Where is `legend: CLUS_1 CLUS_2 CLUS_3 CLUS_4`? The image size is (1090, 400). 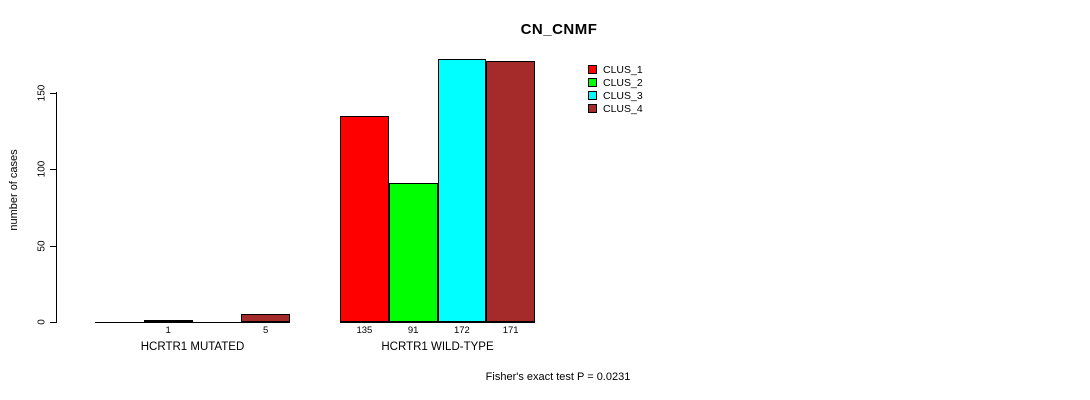
legend: CLUS_1 CLUS_2 CLUS_3 CLUS_4 is located at coordinates (615, 89).